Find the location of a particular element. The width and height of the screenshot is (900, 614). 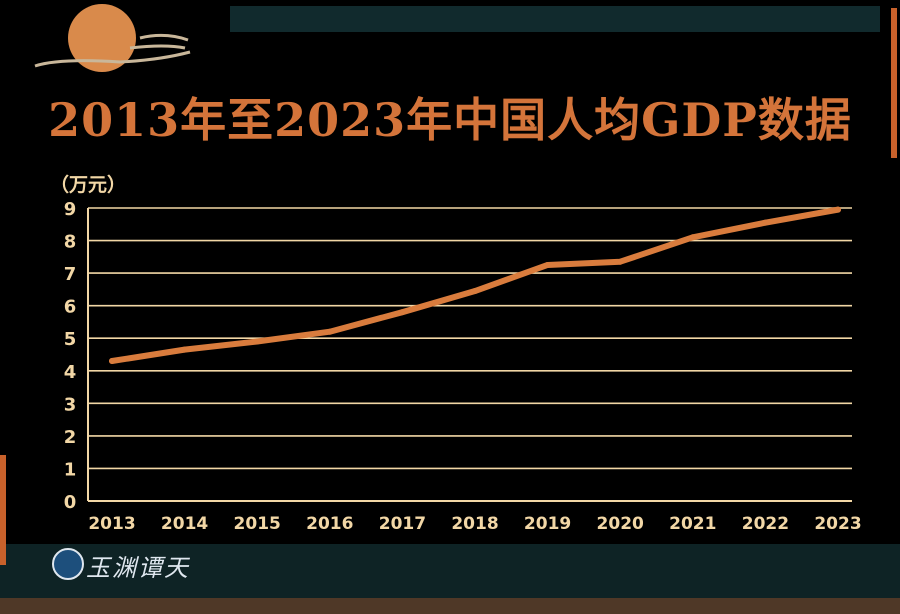

accent-bar-right is located at coordinates (894, 83).